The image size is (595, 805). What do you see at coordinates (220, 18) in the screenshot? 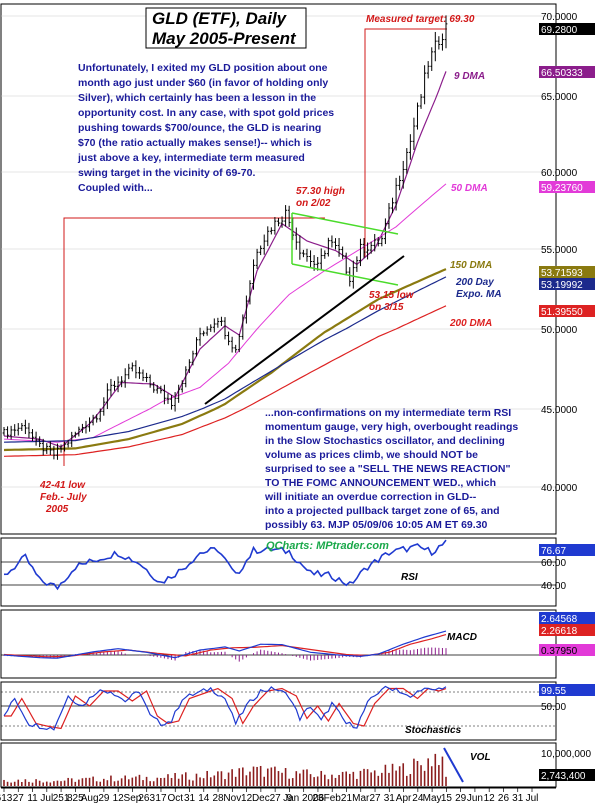
I see `chart-title-line1: GLD (ETF), Daily` at bounding box center [220, 18].